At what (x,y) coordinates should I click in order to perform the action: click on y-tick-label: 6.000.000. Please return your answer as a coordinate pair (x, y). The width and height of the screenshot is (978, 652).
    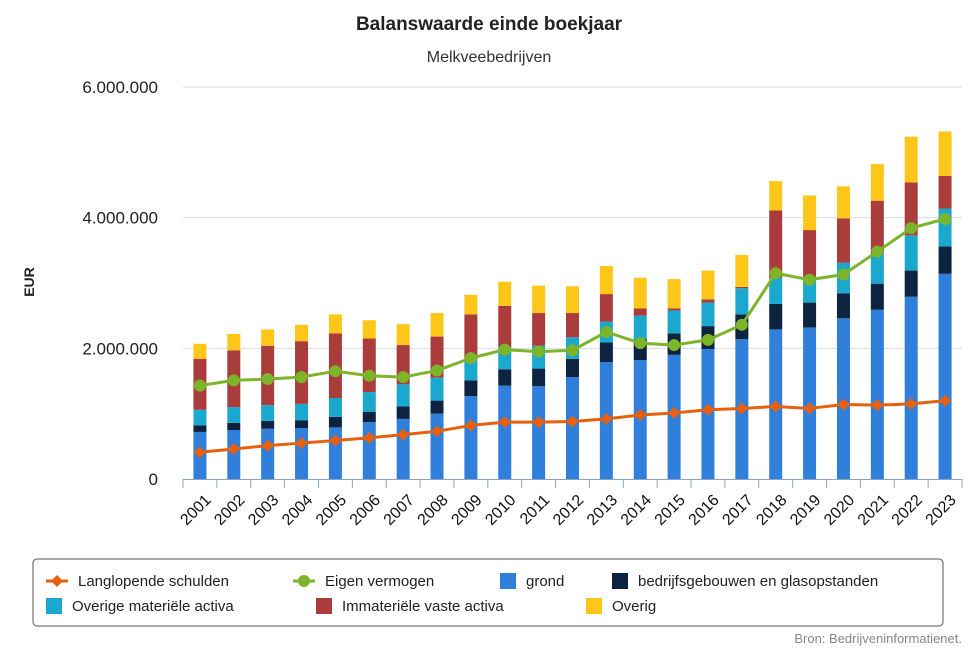
    Looking at the image, I should click on (120, 87).